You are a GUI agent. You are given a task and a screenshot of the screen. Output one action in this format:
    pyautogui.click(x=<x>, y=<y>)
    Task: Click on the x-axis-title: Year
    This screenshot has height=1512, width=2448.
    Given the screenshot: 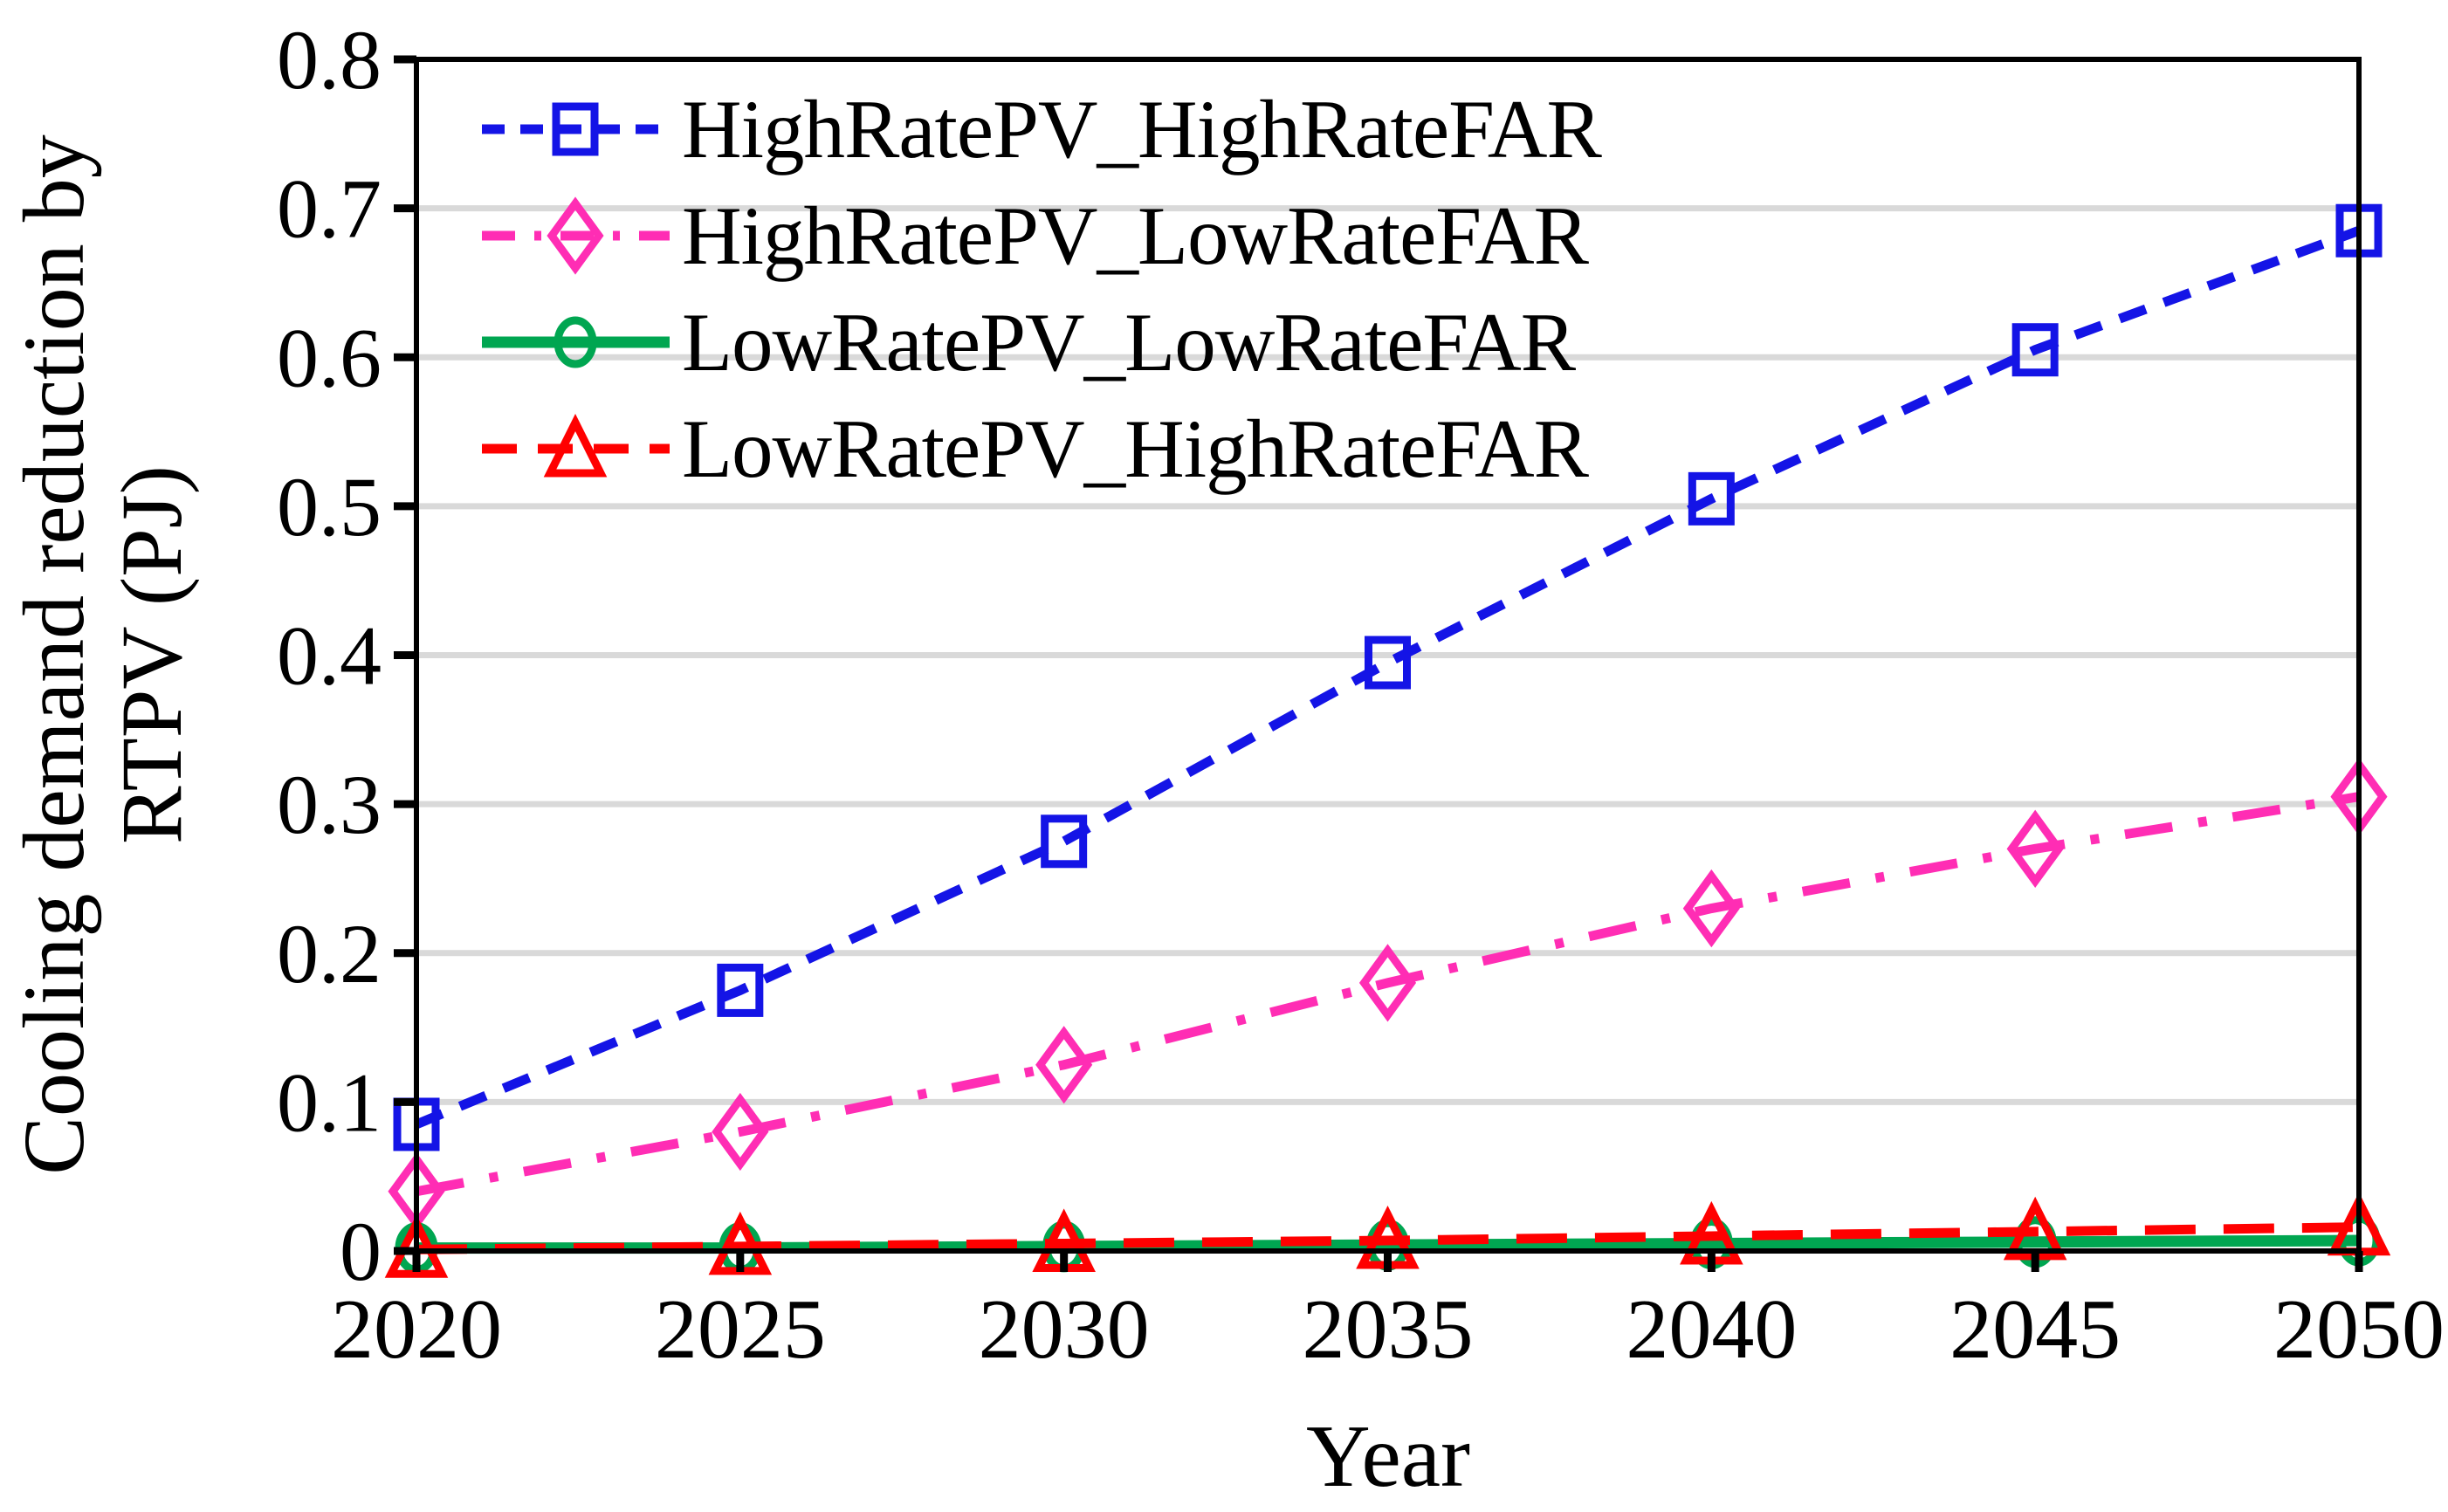 What is the action you would take?
    pyautogui.click(x=1388, y=1457)
    